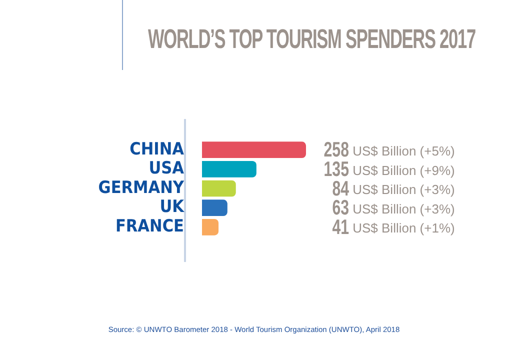  Describe the element at coordinates (389, 149) in the screenshot. I see `data-label: 258 US$ Billion (+5%)` at that location.